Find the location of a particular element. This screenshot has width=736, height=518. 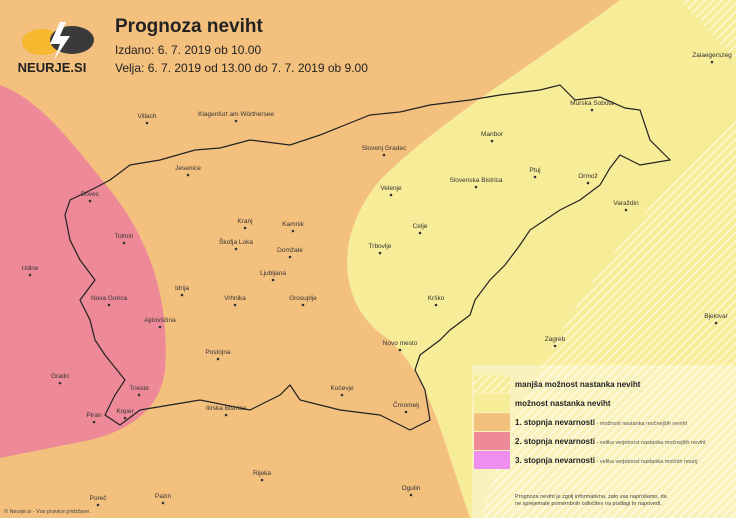

city-label: Ormož is located at coordinates (588, 176).